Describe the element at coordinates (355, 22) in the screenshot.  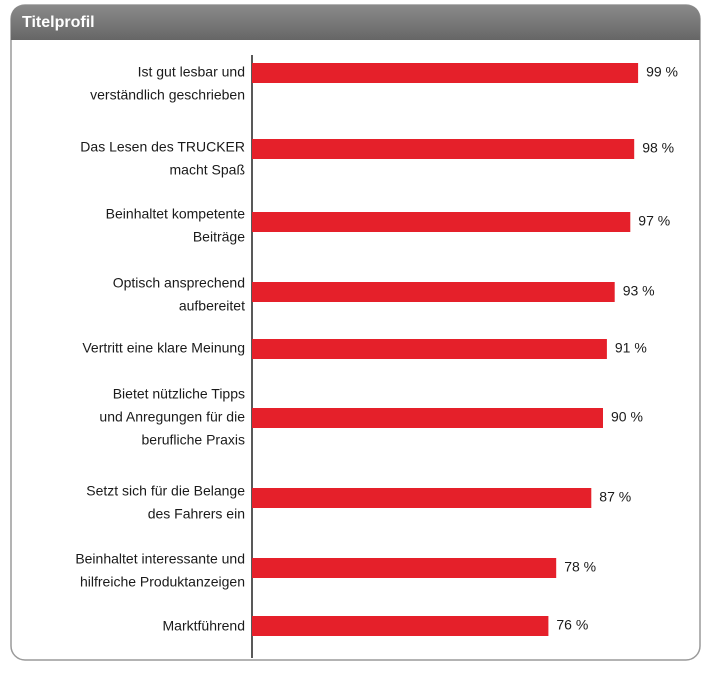
I see `header` at that location.